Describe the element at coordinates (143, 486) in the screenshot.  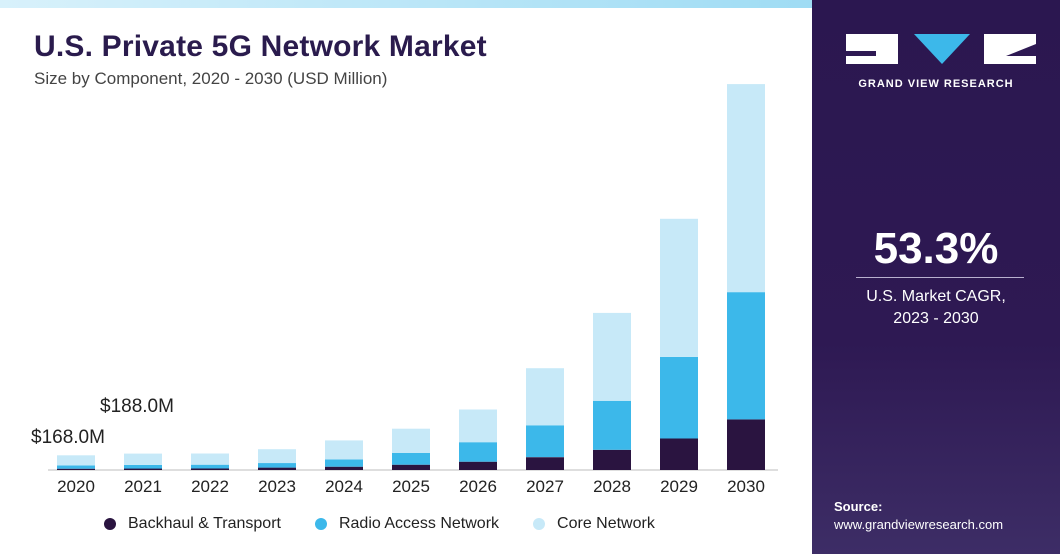
I see `x-tick-2021: 2021` at that location.